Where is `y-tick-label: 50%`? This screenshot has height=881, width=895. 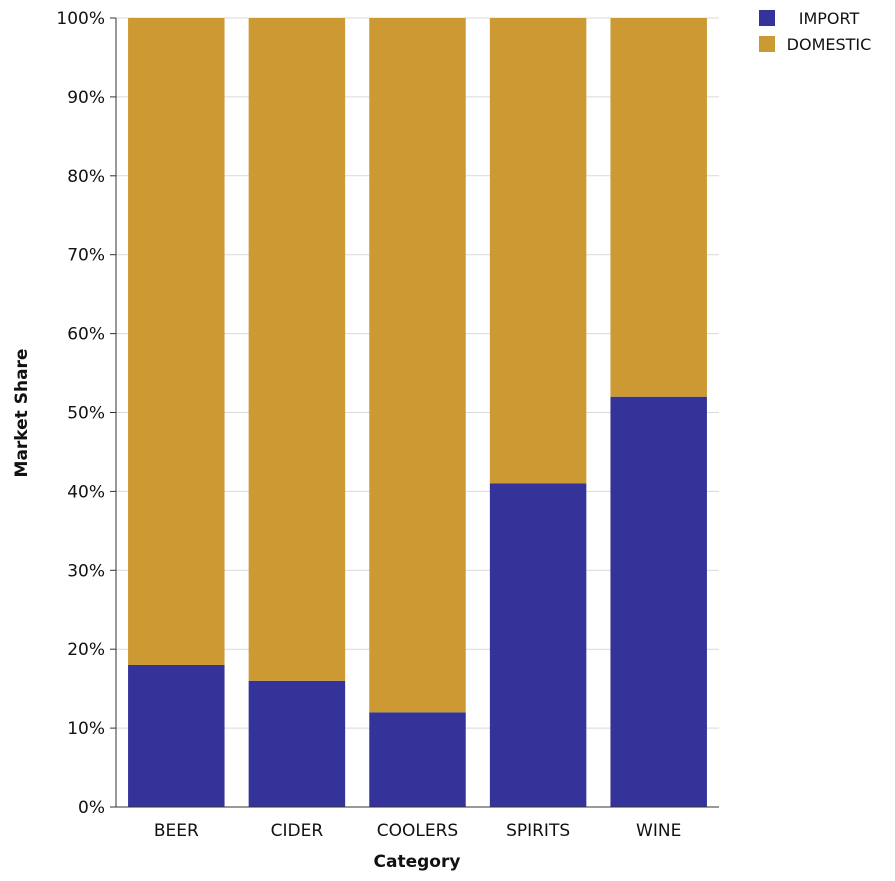 y-tick-label: 50% is located at coordinates (86, 414).